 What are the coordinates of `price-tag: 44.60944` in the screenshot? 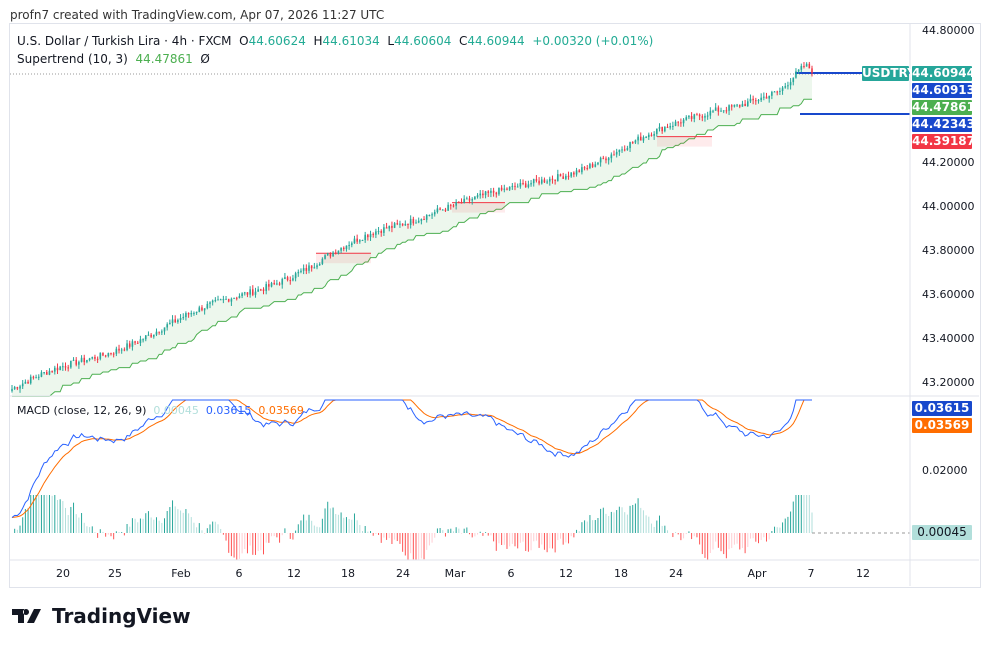 It's located at (944, 73).